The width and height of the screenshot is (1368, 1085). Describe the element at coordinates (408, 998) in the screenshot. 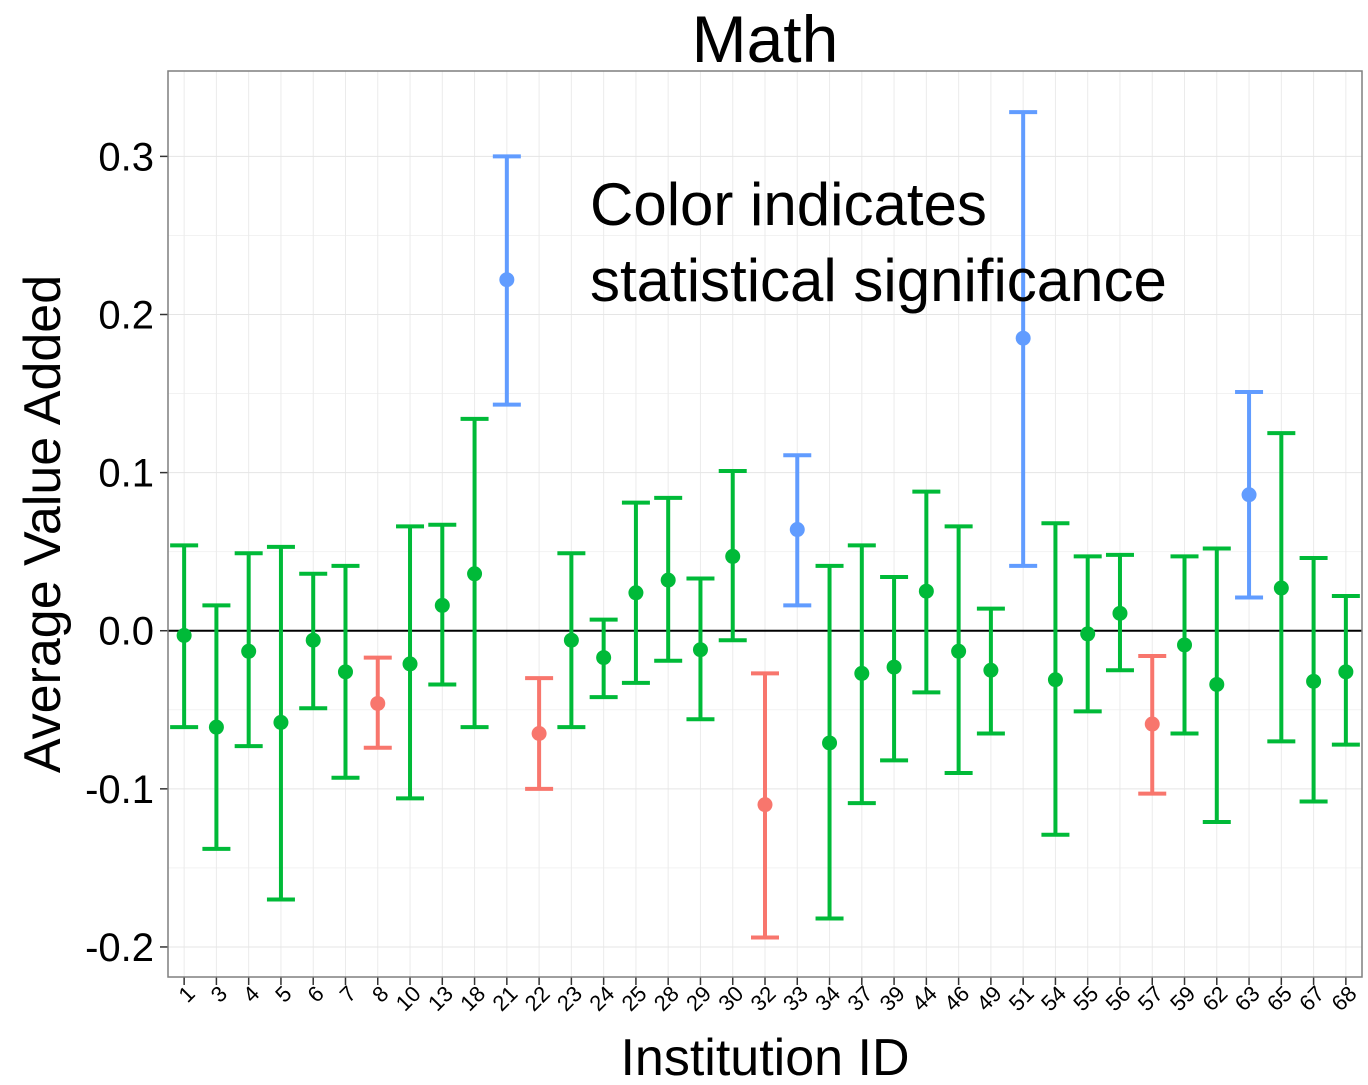

I see `x-tick-label: 10` at that location.